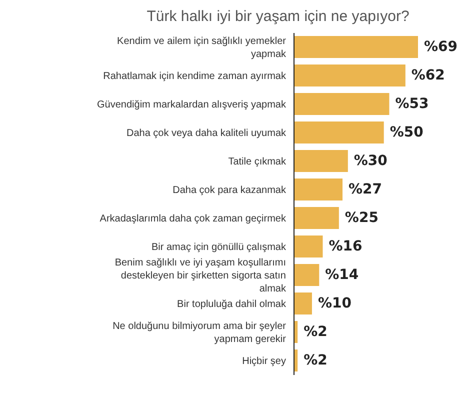  What do you see at coordinates (193, 218) in the screenshot?
I see `y-tick-label: Arkadaşlarımla daha çok zaman geçirmek` at bounding box center [193, 218].